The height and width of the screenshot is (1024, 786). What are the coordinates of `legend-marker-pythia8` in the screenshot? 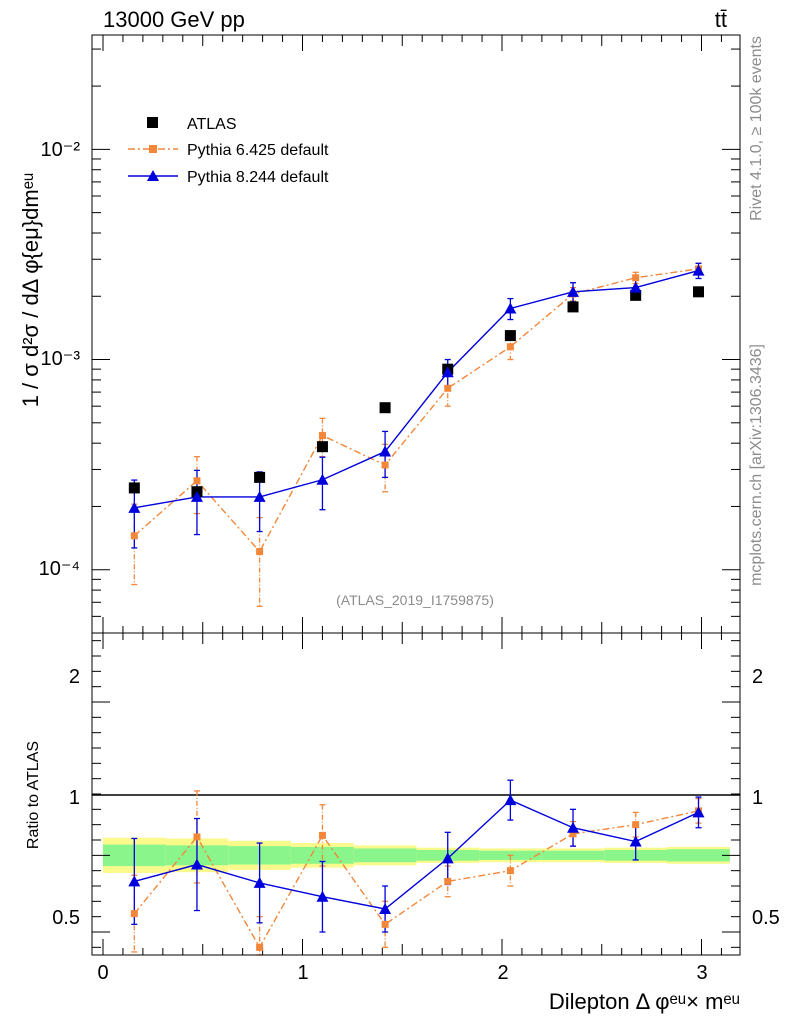 It's located at (153, 175).